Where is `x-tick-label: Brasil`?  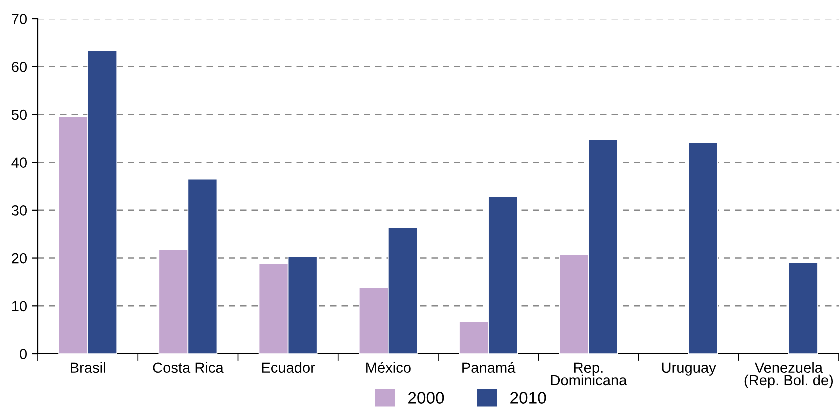
x-tick-label: Brasil is located at coordinates (88, 368).